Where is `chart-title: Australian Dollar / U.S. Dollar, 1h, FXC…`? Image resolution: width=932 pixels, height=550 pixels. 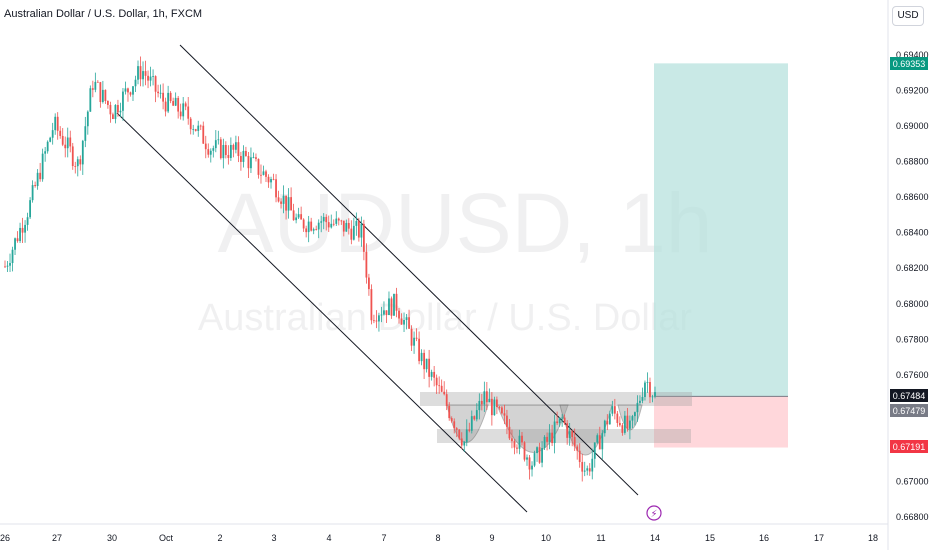
chart-title: Australian Dollar / U.S. Dollar, 1h, FXC… is located at coordinates (103, 14).